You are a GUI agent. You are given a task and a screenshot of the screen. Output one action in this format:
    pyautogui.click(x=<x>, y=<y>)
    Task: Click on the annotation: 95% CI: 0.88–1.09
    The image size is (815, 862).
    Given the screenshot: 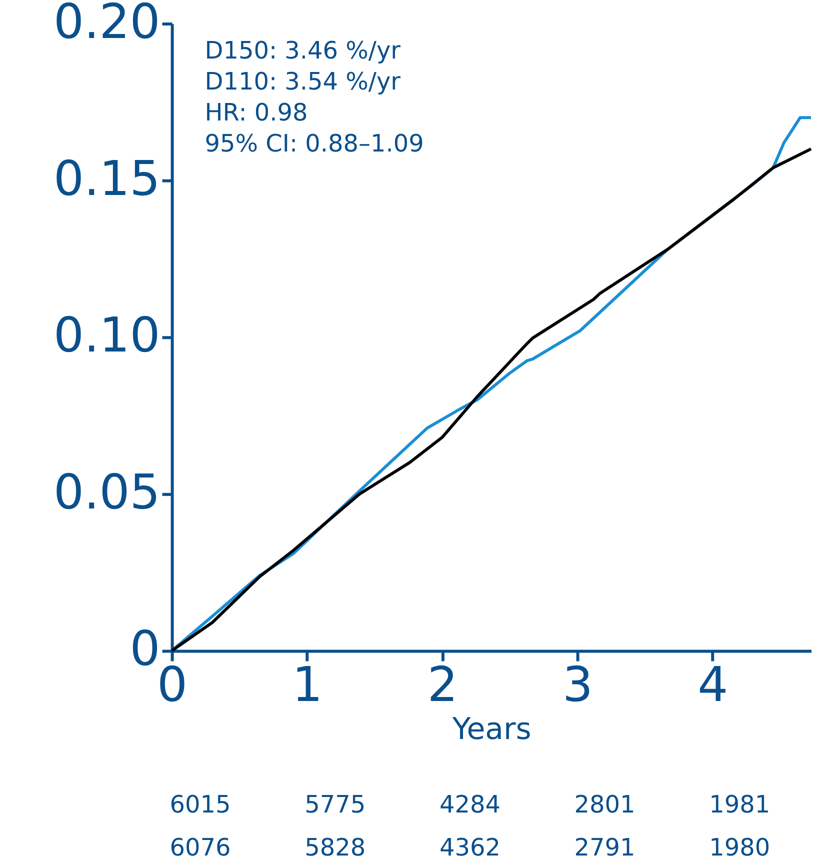 What is the action you would take?
    pyautogui.click(x=314, y=143)
    